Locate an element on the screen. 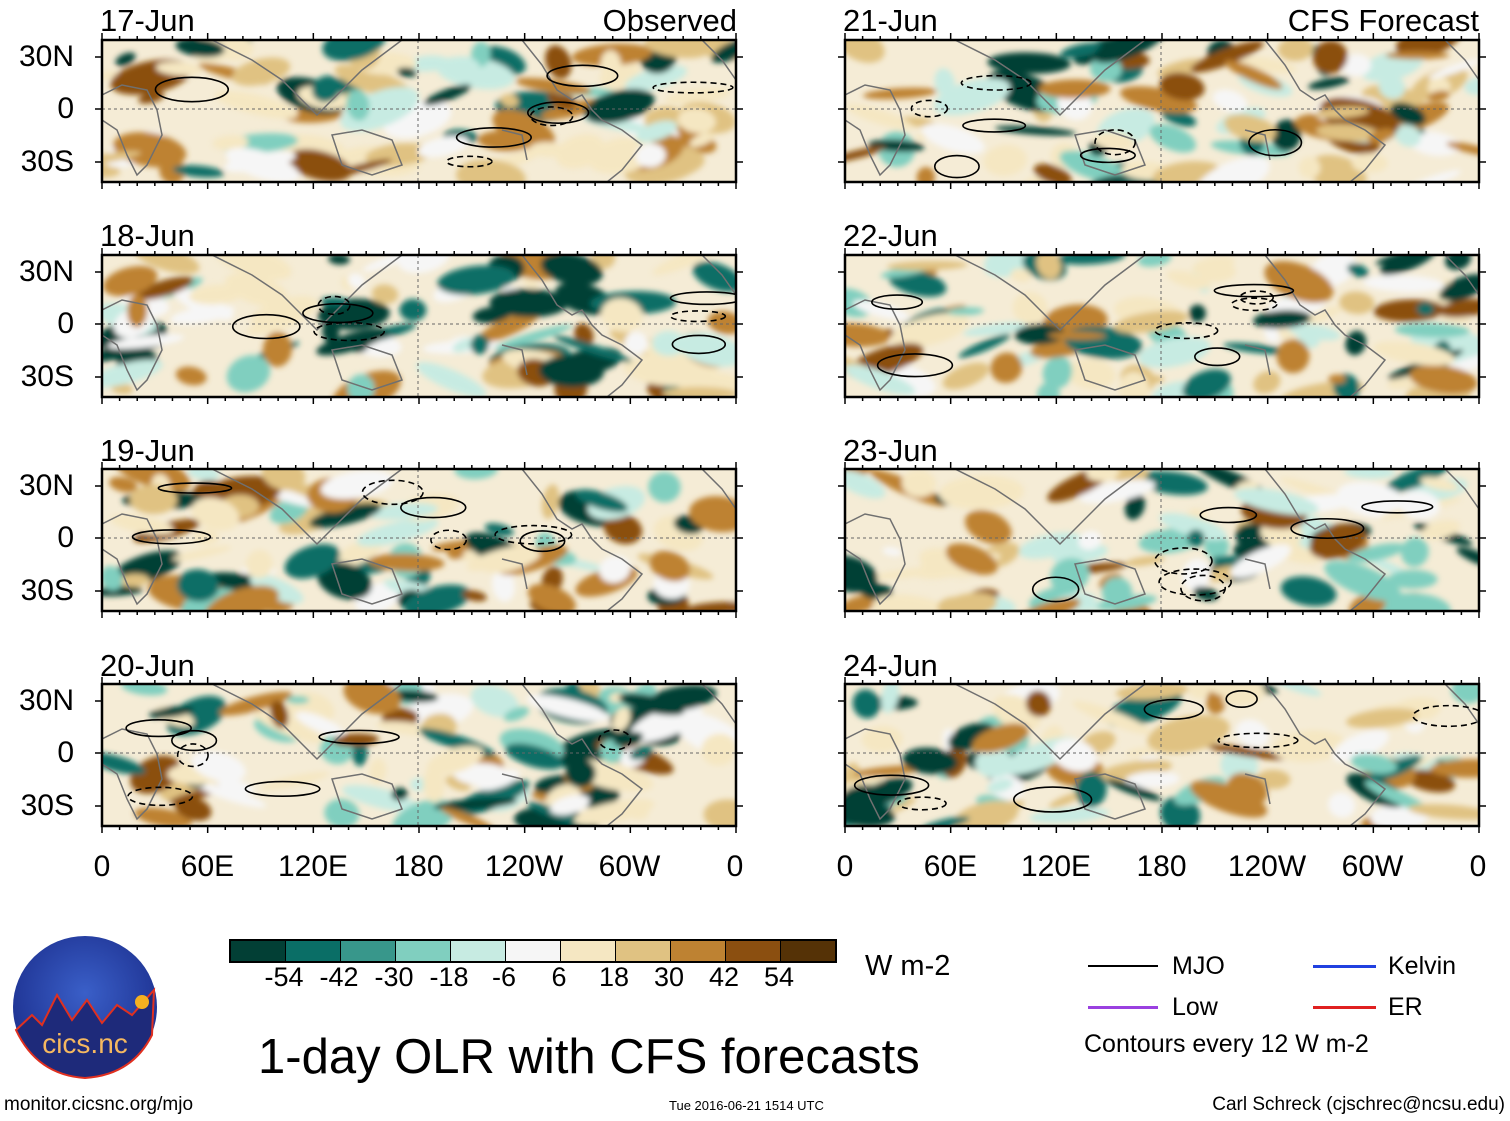 The image size is (1510, 1121). contour-note: Contours every 12 W m-2 is located at coordinates (1226, 1044).